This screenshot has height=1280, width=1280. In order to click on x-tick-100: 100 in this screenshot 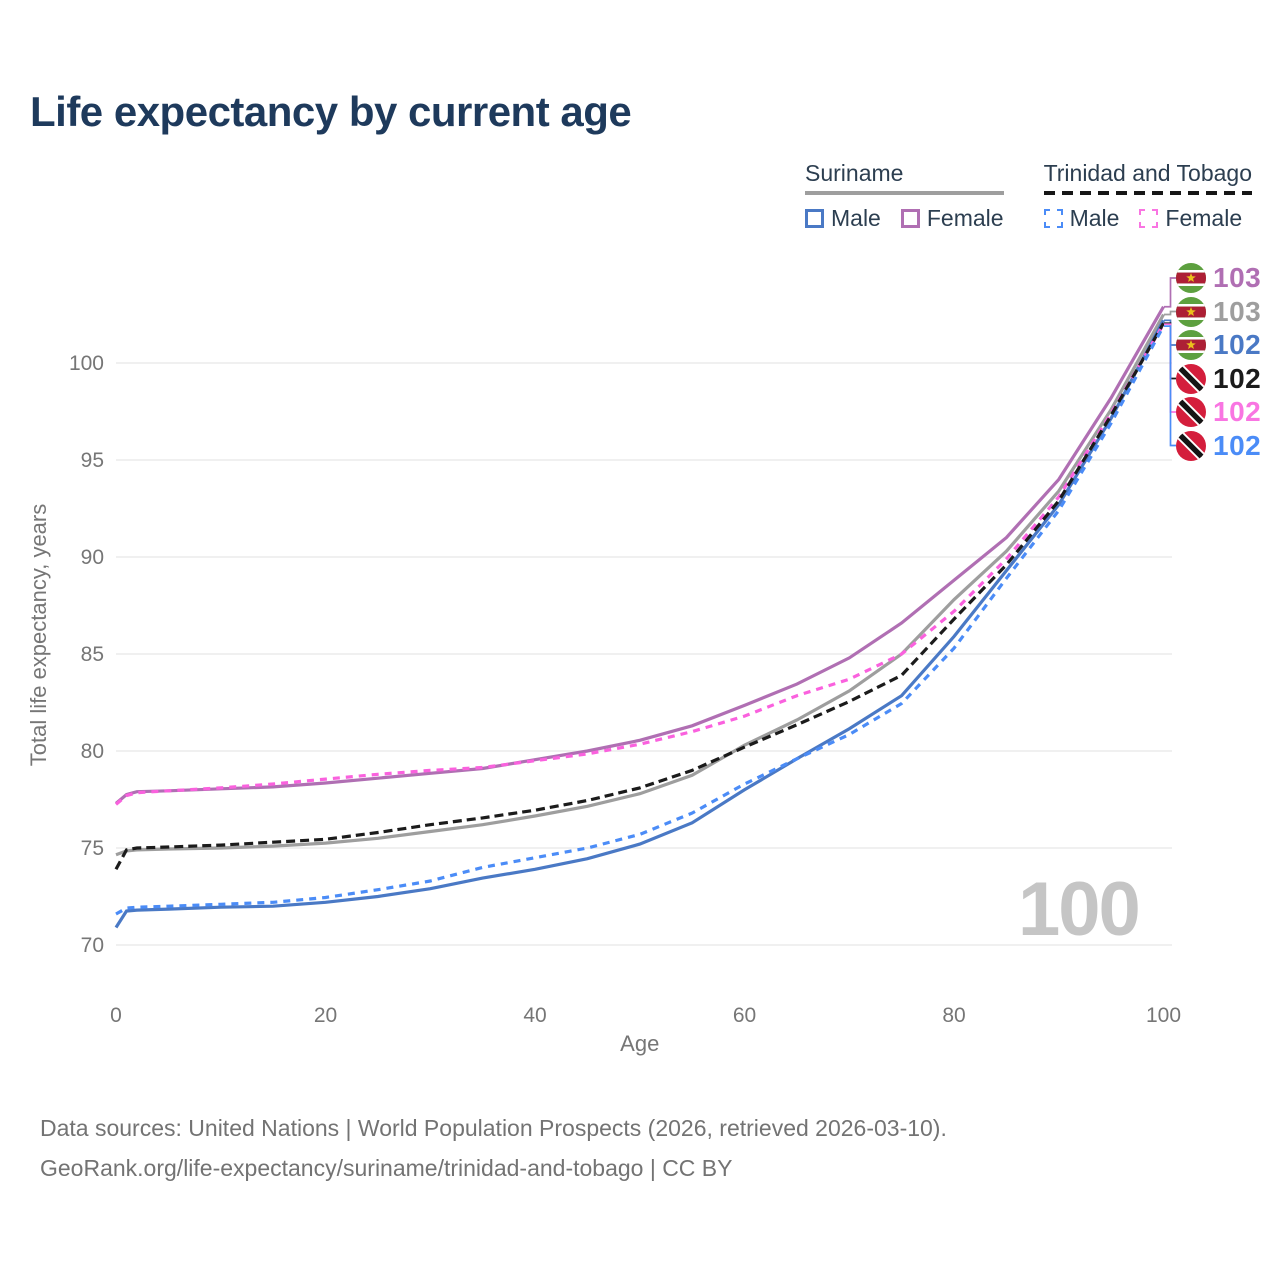, I will do `click(1163, 1015)`.